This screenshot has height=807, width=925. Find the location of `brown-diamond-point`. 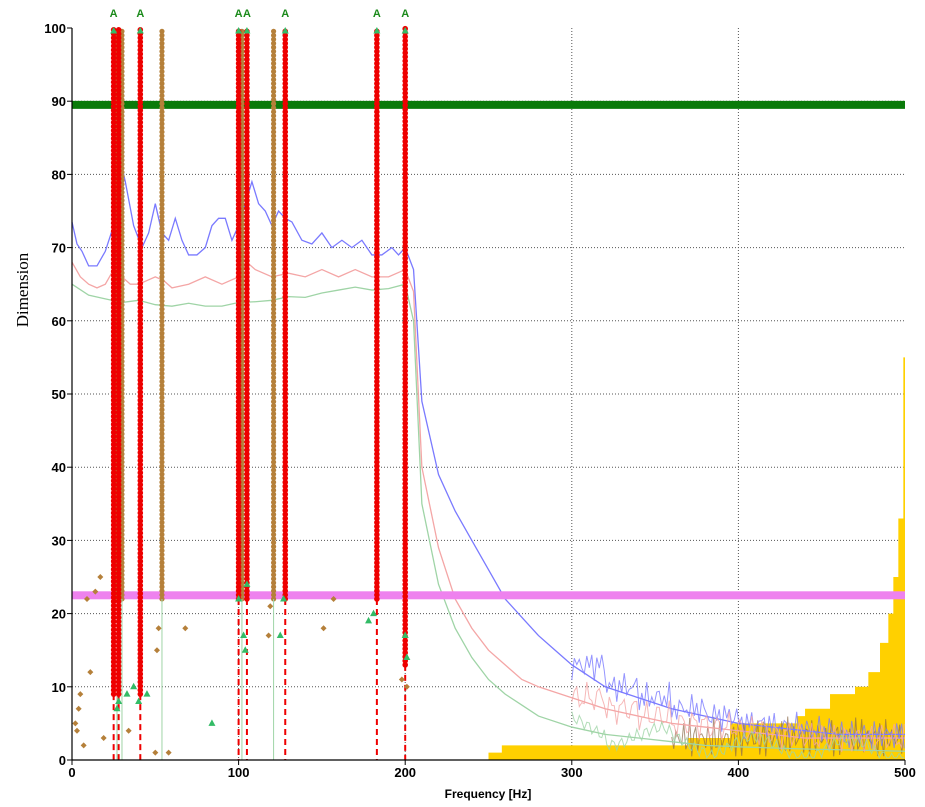

brown-diamond-point is located at coordinates (83, 745).